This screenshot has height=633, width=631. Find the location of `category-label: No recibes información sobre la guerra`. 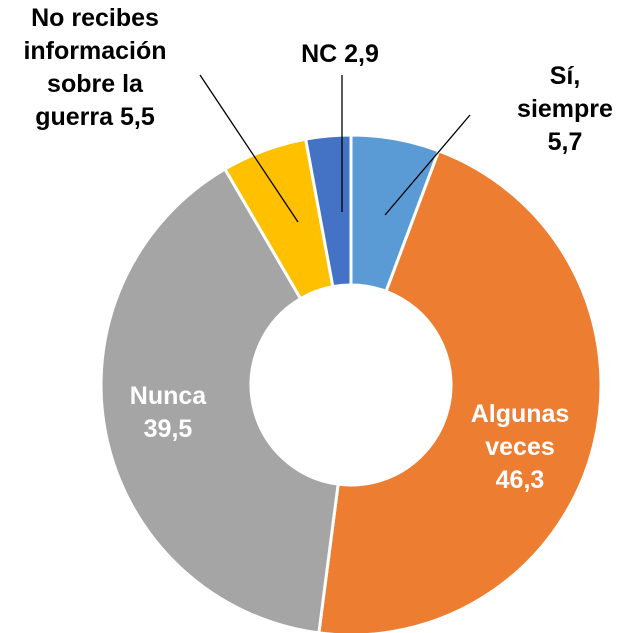

category-label: No recibes información sobre la guerra is located at coordinates (95, 67).